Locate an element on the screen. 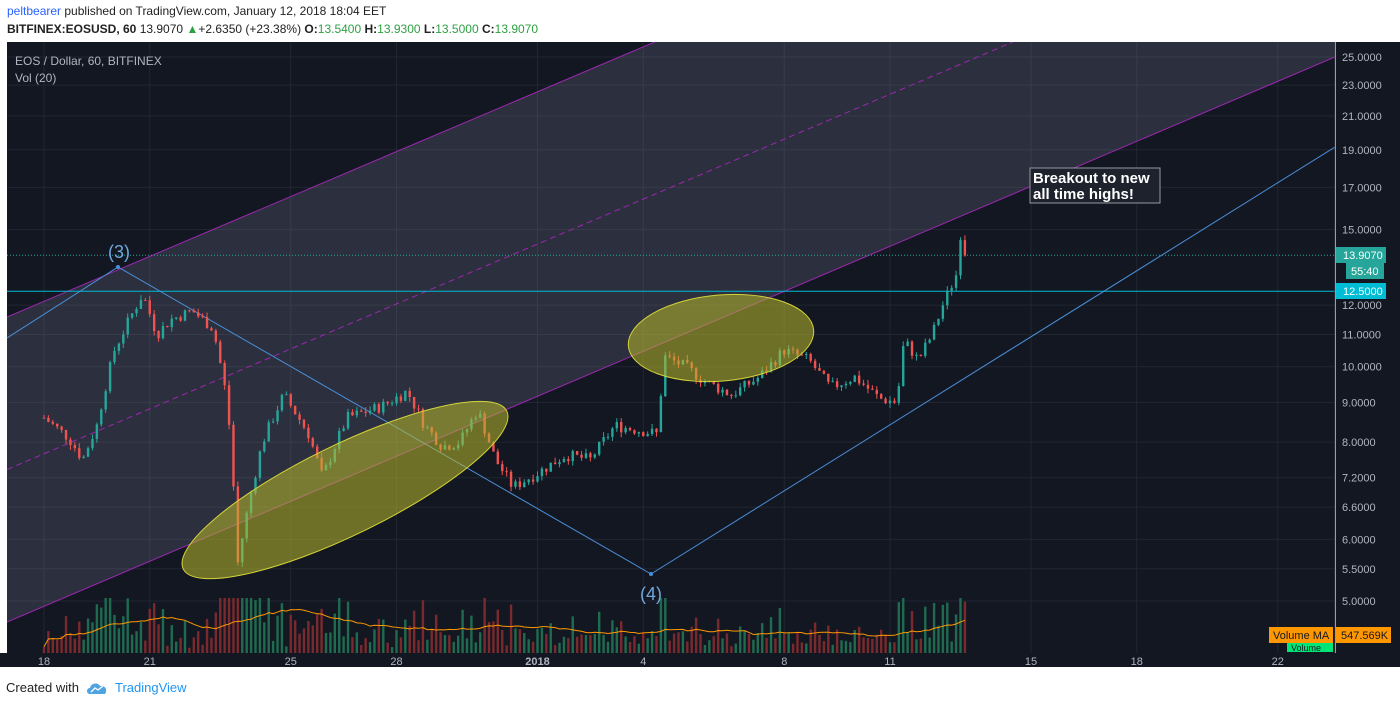 This screenshot has width=1400, height=706. time-tick-label: 11 is located at coordinates (889, 661).